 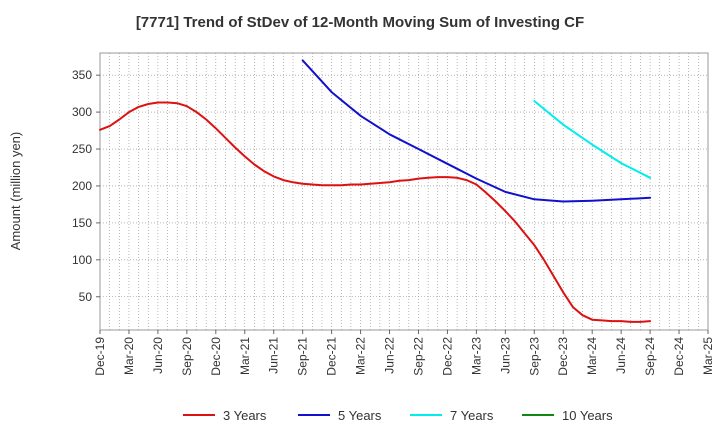 What do you see at coordinates (476, 356) in the screenshot?
I see `x-tick-label: Mar-23` at bounding box center [476, 356].